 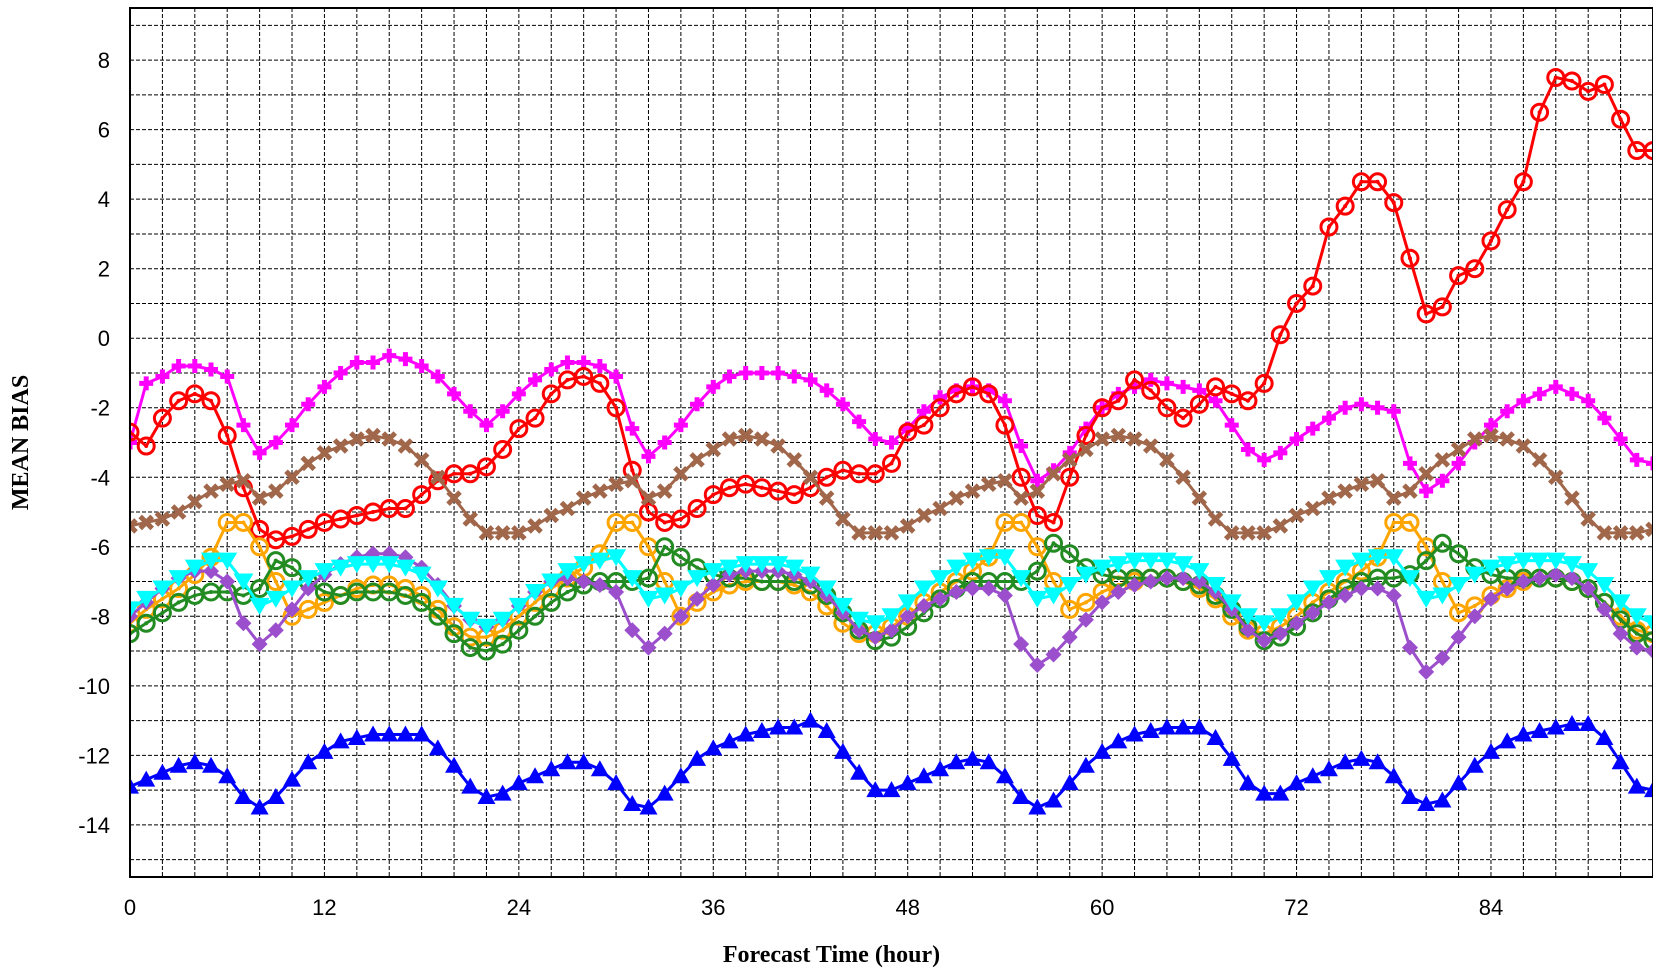 I want to click on y-tick-label: -6, so click(x=100, y=547).